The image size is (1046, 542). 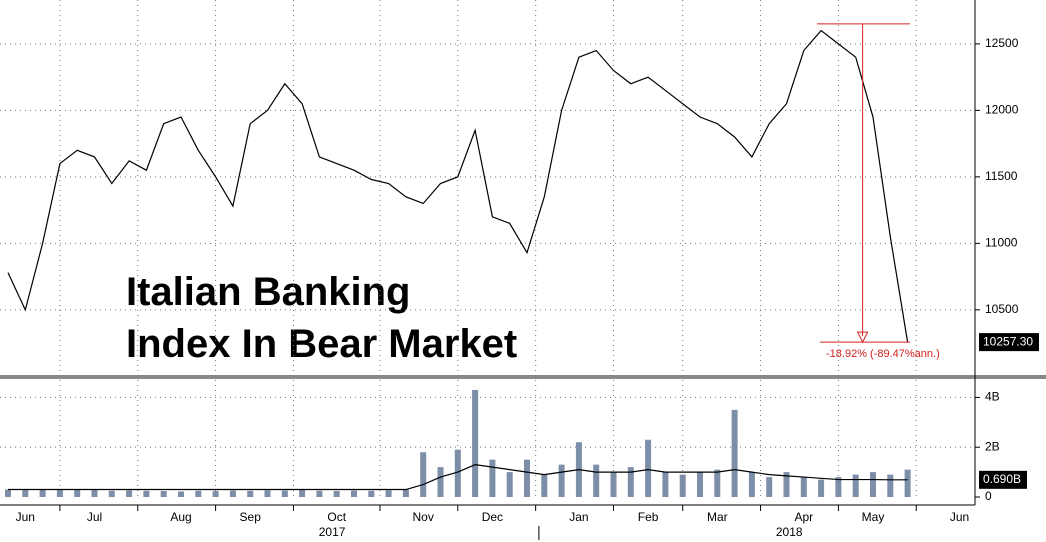 What do you see at coordinates (1002, 309) in the screenshot?
I see `y-tick-label: 10500` at bounding box center [1002, 309].